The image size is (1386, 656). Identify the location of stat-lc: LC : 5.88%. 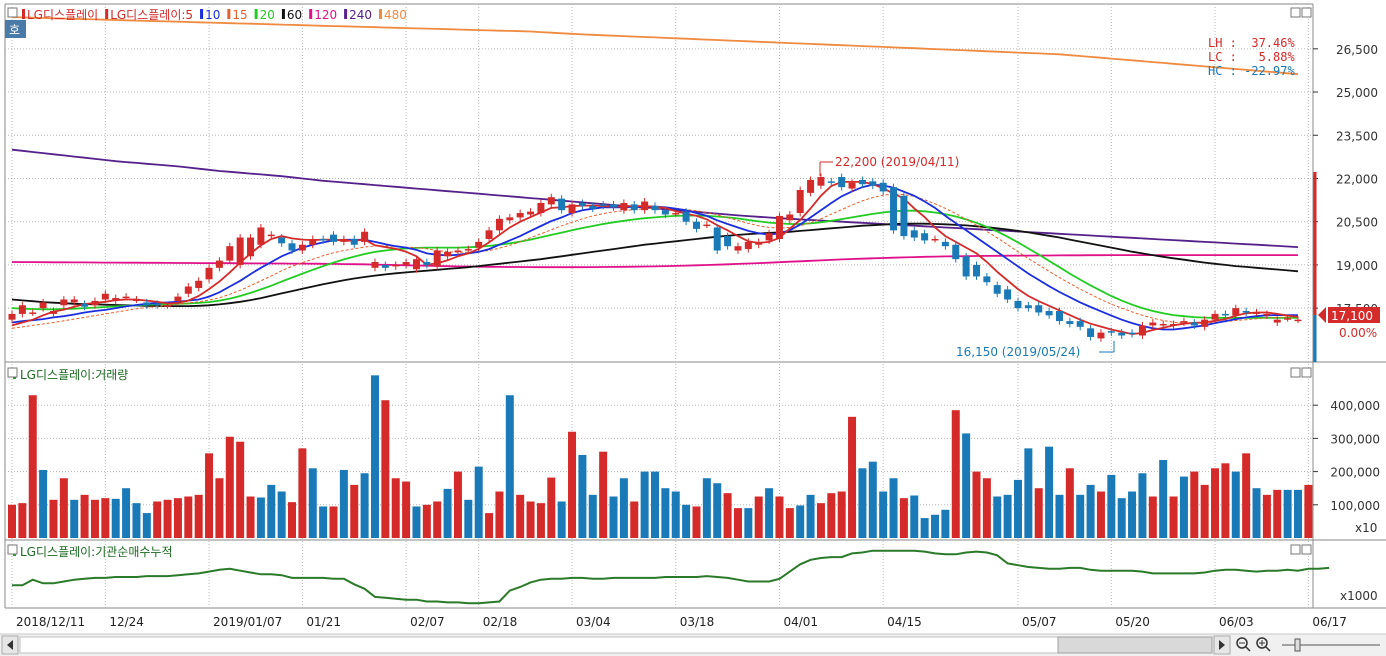
(1251, 57).